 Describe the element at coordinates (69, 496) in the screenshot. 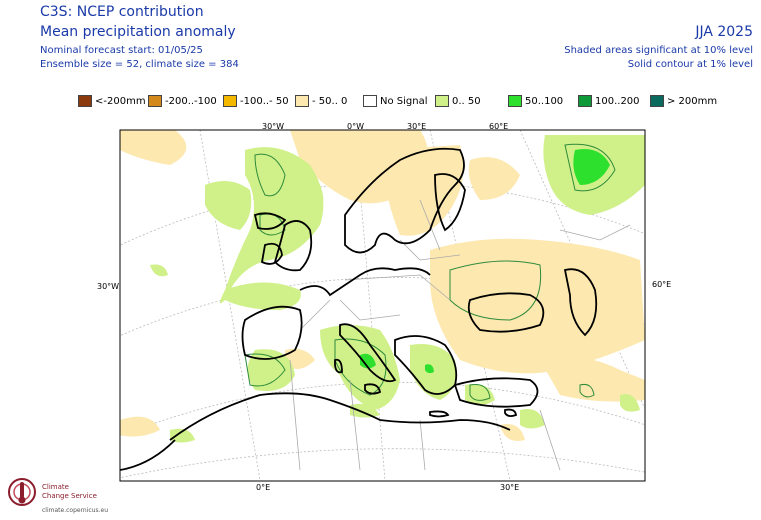

I see `branding-line2: Change Service` at that location.